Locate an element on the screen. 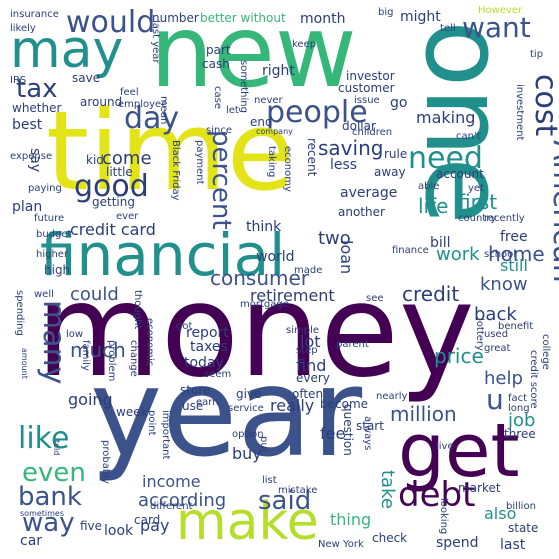  word-financial: financial is located at coordinates (163, 255).